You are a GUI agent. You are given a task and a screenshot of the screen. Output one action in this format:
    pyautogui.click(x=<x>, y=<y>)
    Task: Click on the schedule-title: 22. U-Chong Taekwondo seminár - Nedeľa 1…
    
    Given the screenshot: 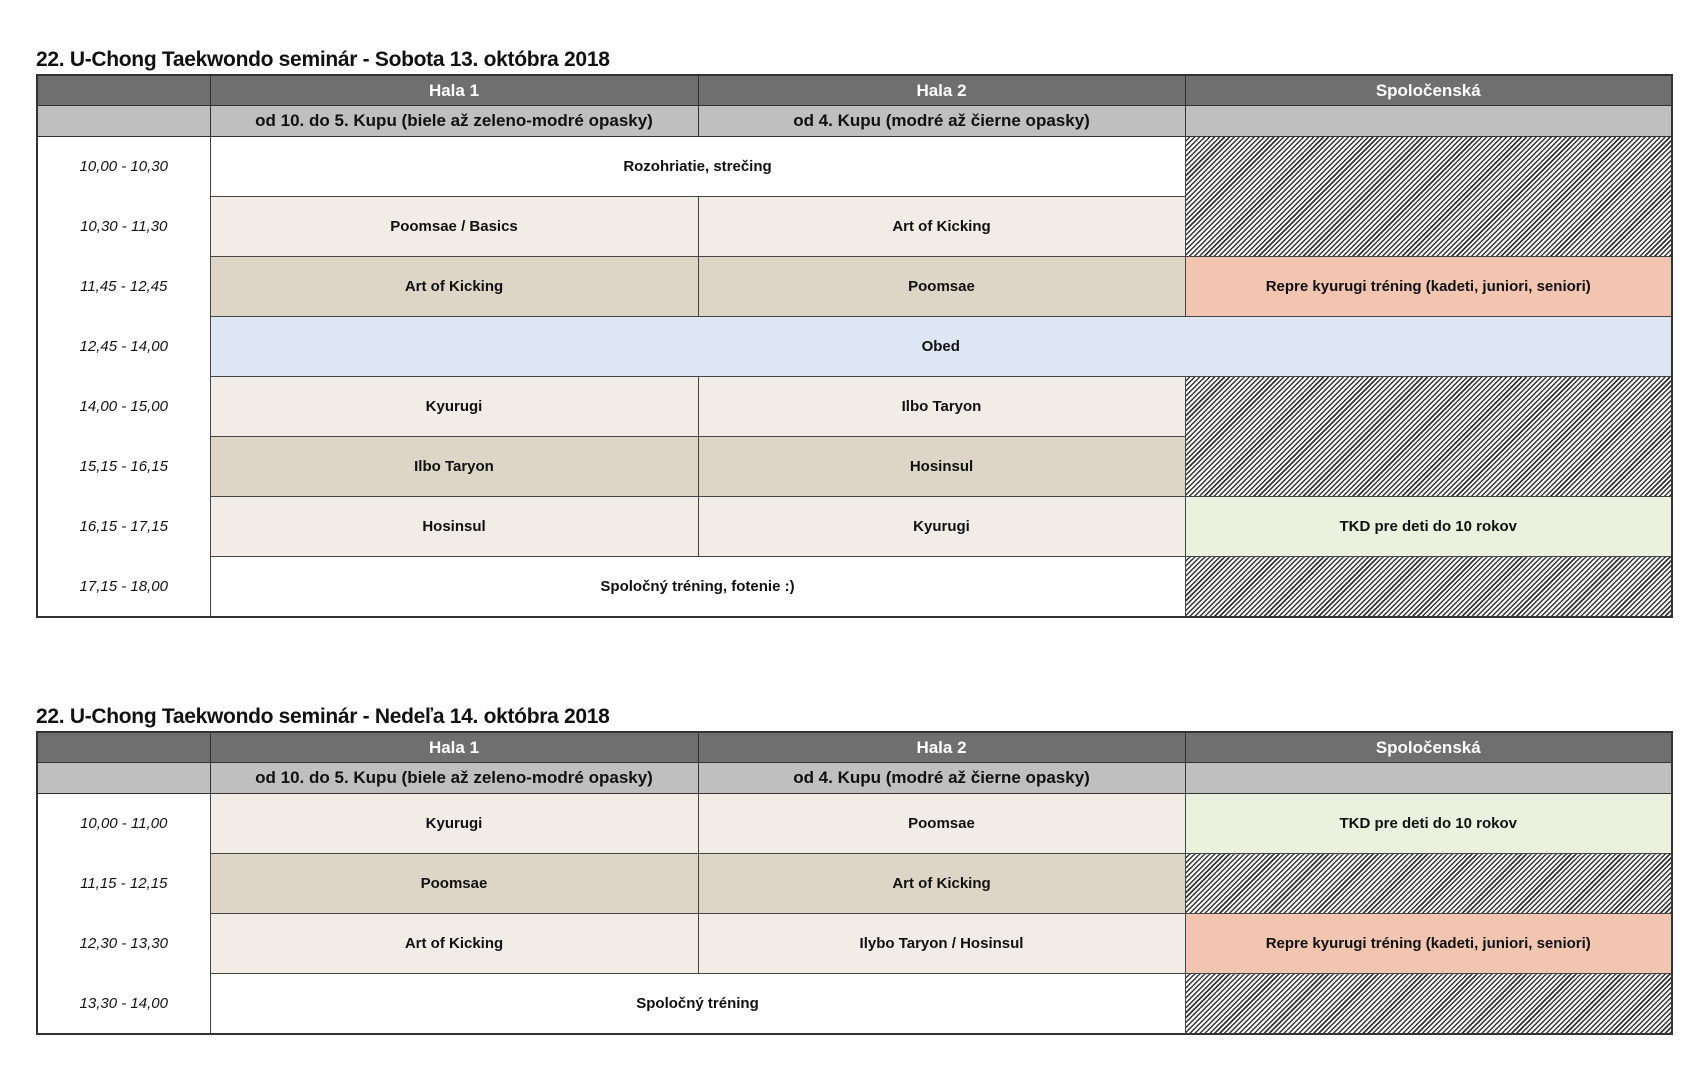 What is the action you would take?
    pyautogui.click(x=323, y=716)
    